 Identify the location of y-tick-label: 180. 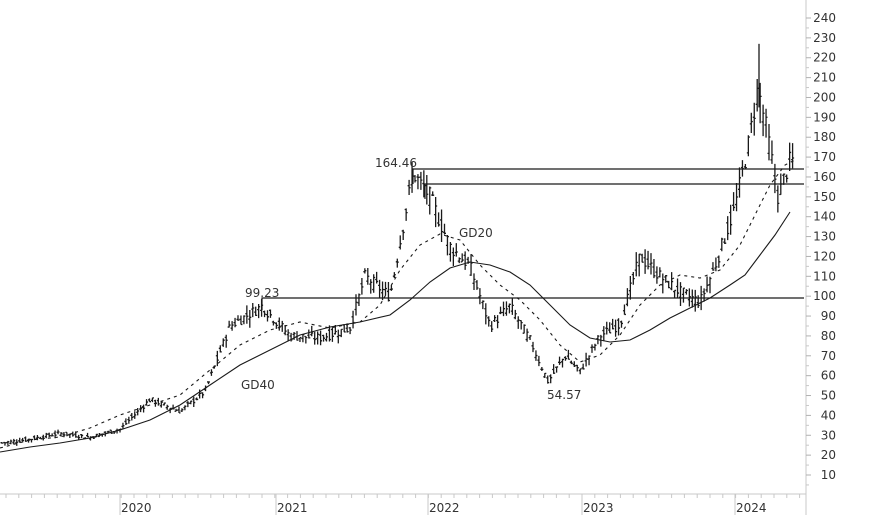
(824, 137).